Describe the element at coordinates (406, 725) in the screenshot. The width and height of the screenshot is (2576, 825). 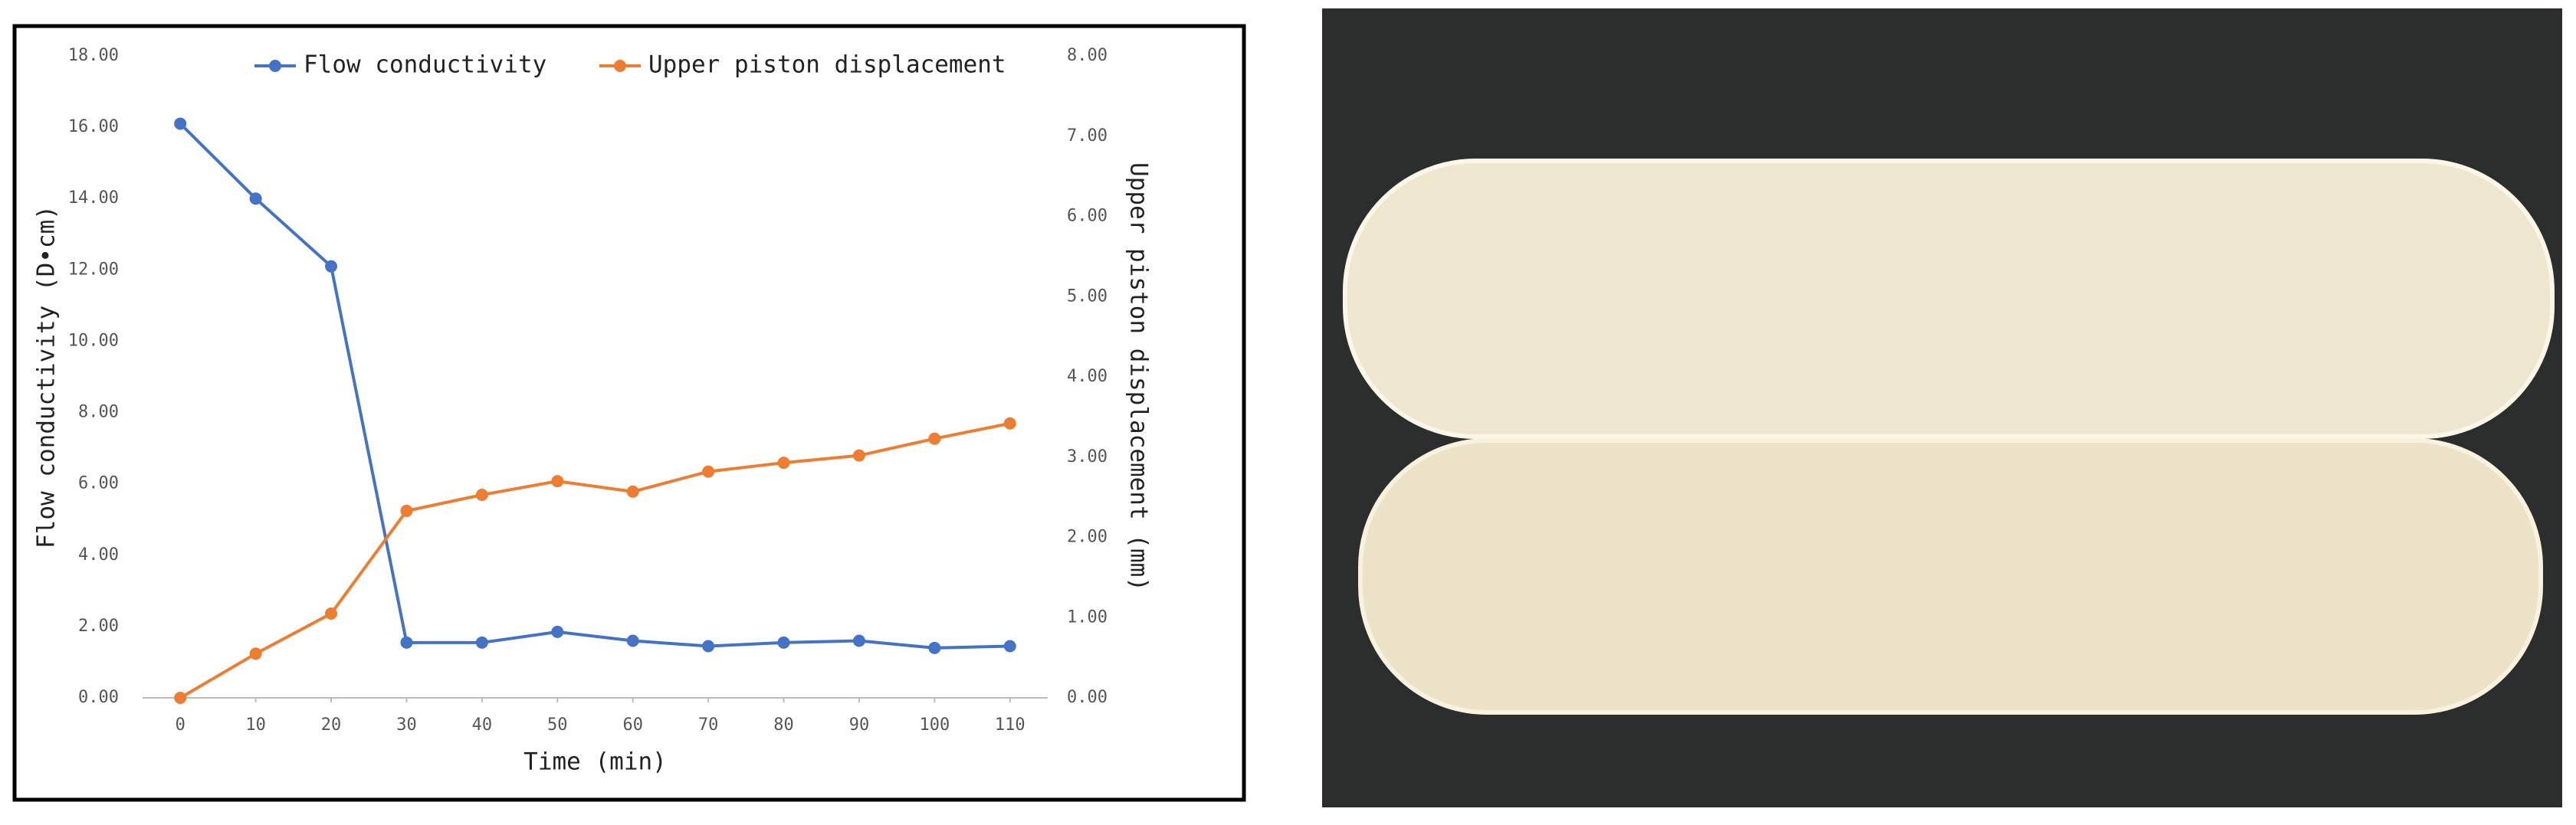
I see `x-tick-label: 30` at that location.